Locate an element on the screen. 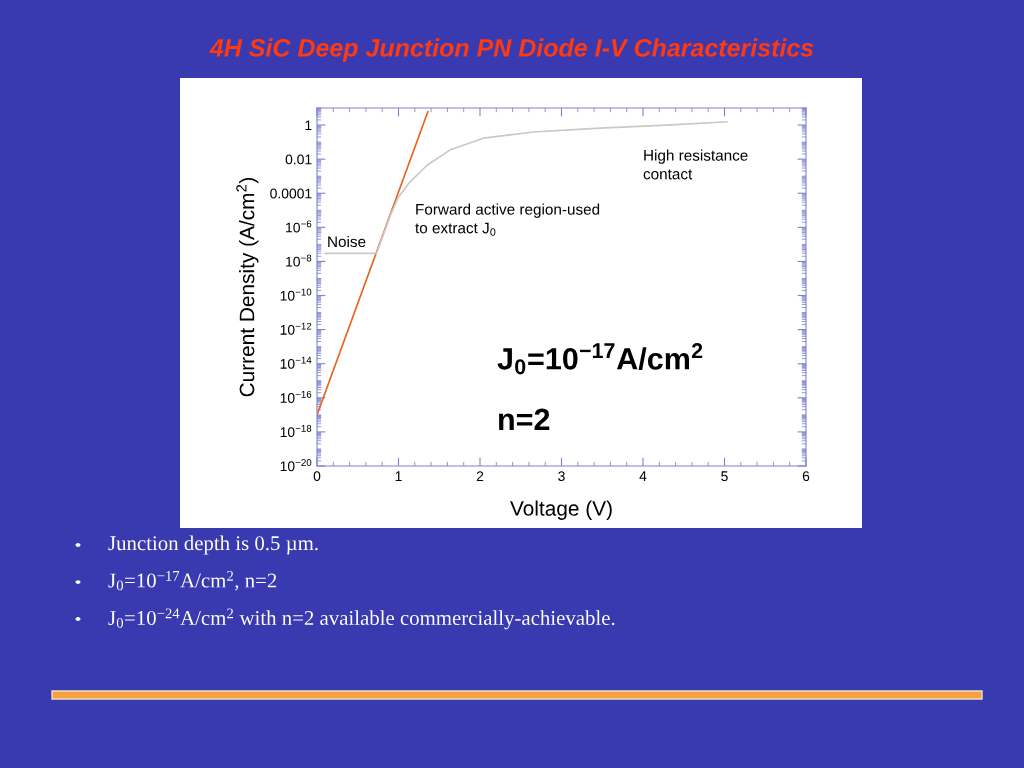 The height and width of the screenshot is (768, 1024). y-tick-label: 10$^{−12}$ is located at coordinates (296, 328).